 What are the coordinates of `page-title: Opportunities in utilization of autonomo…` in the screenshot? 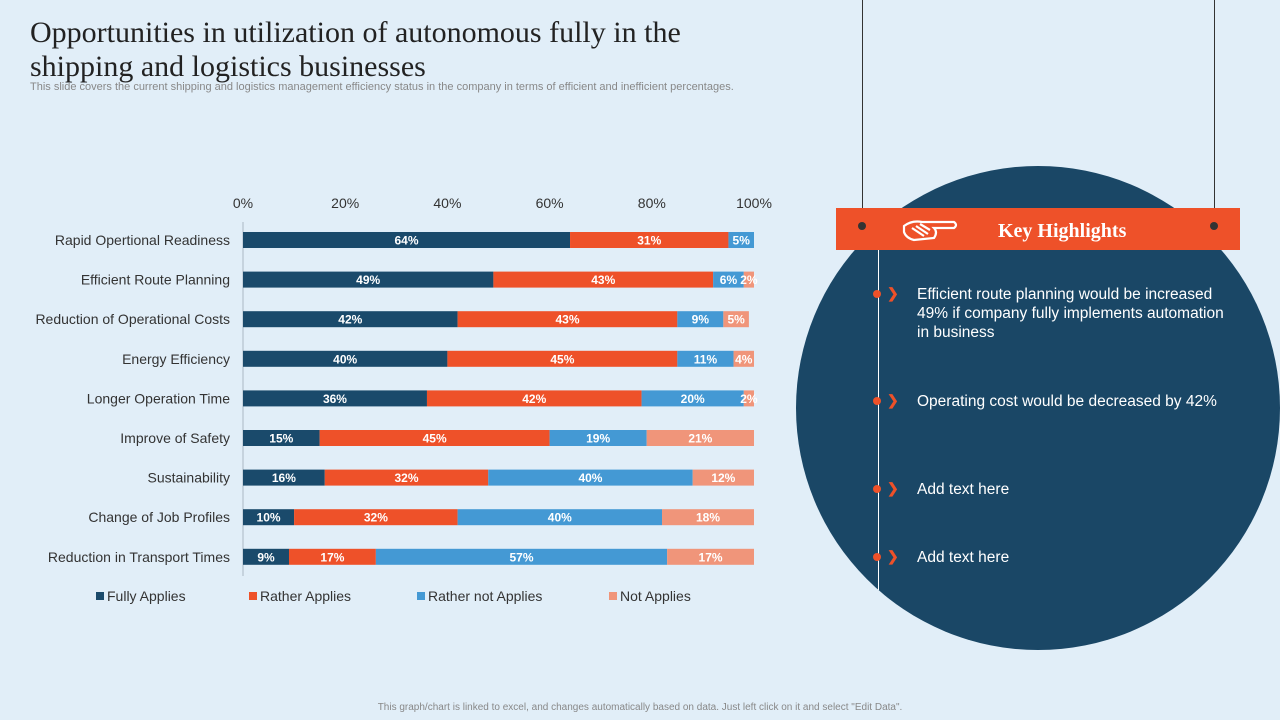 It's located at (355, 49).